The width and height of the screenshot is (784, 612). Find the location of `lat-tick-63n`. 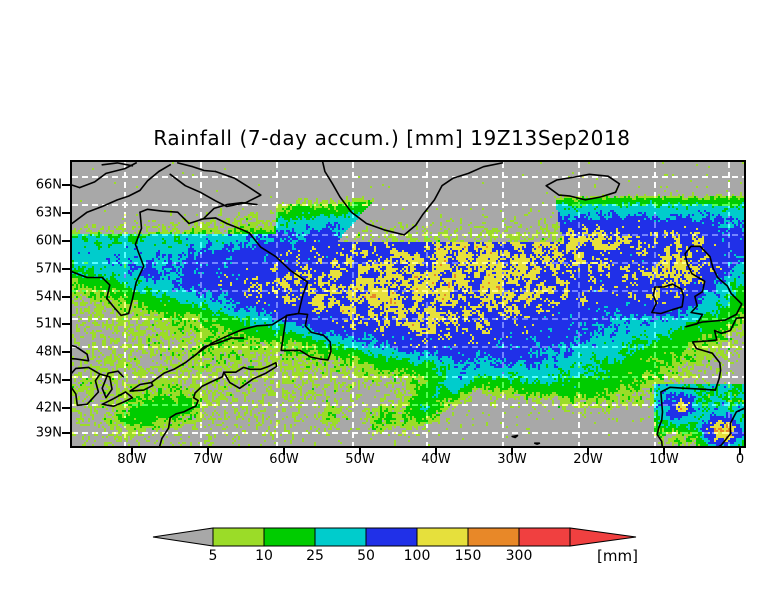

lat-tick-63n is located at coordinates (66, 213).